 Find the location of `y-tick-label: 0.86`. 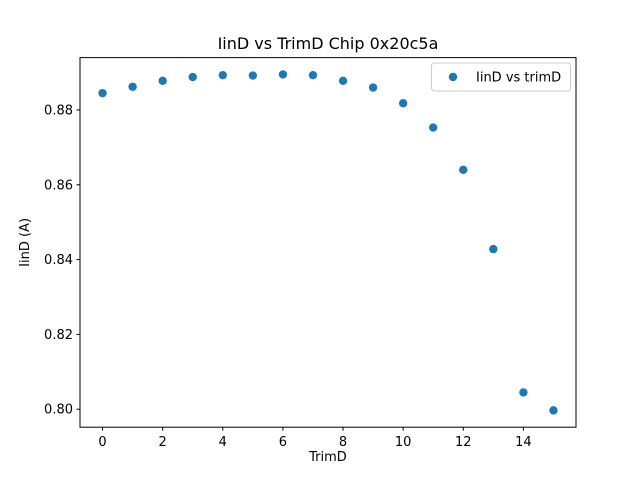

y-tick-label: 0.86 is located at coordinates (58, 185).